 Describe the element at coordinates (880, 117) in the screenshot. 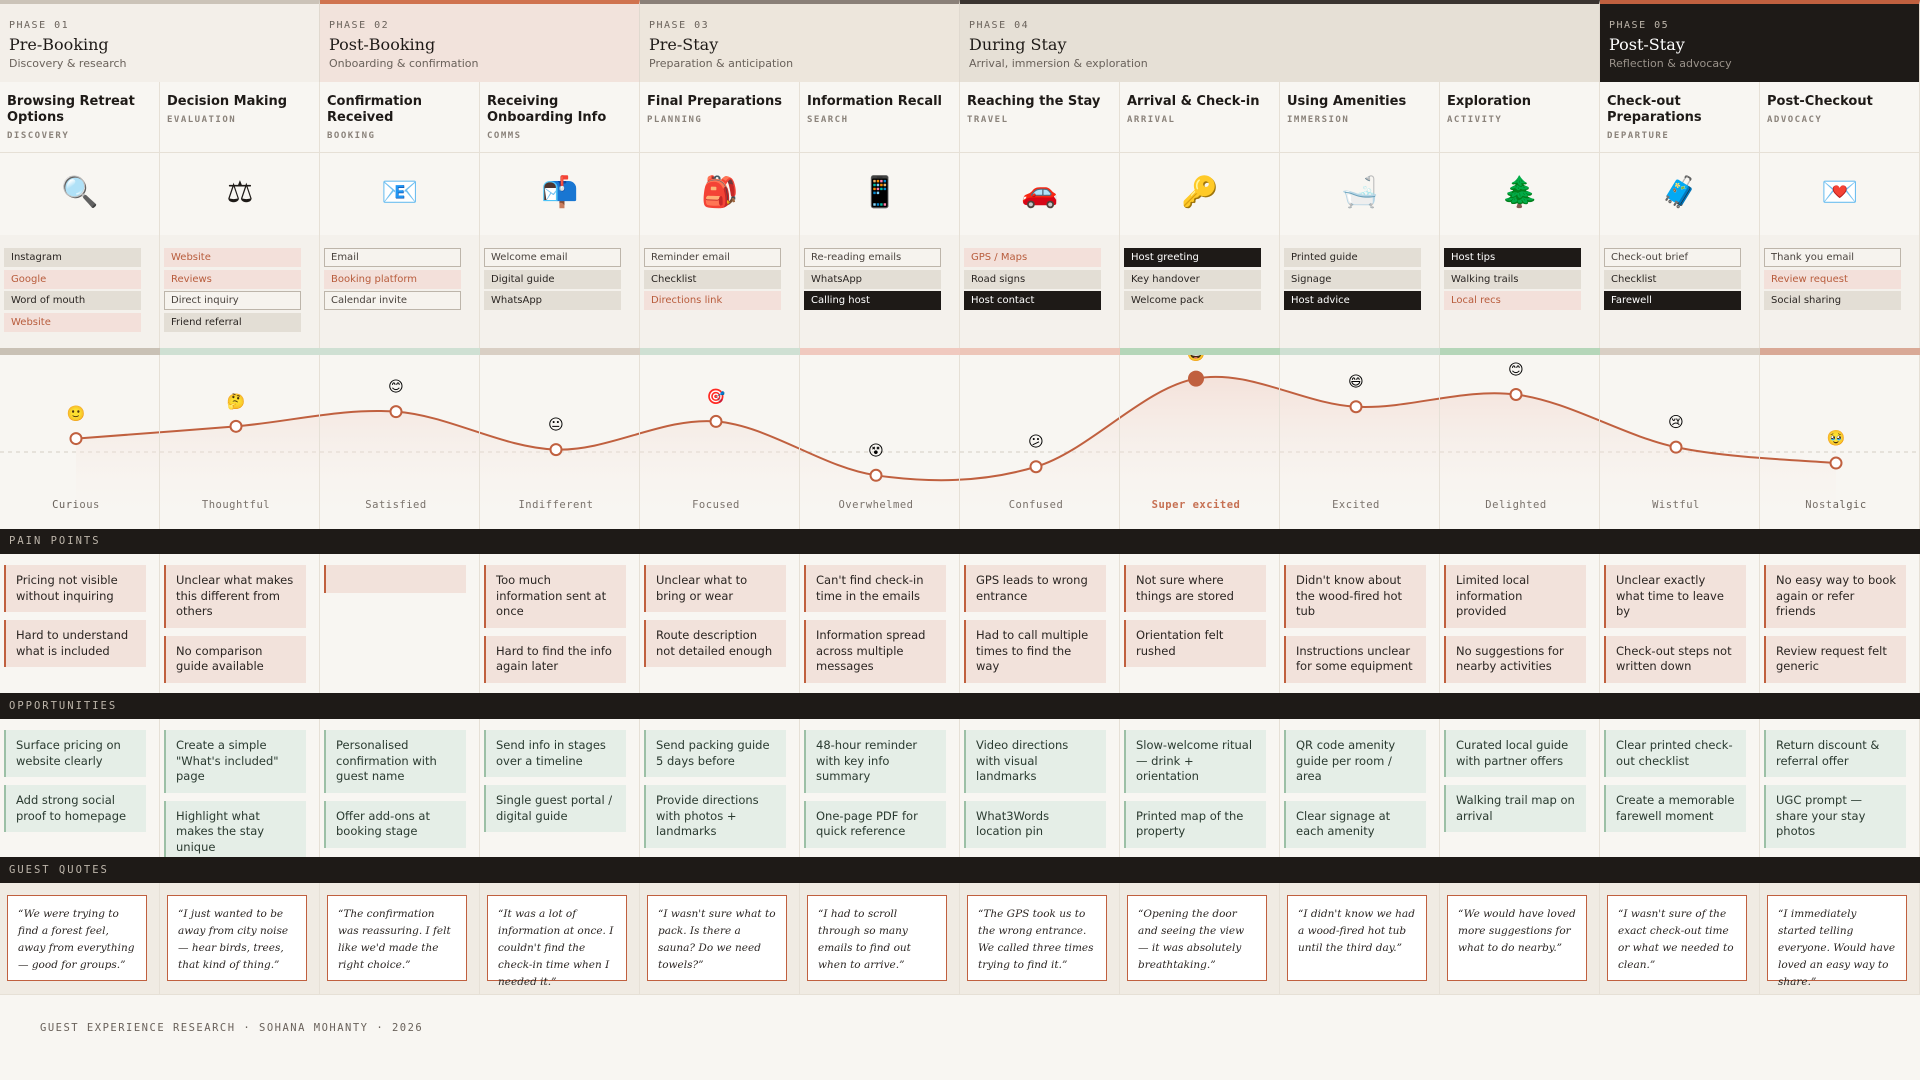

I see `step-header: Information Recall SEARCH` at that location.